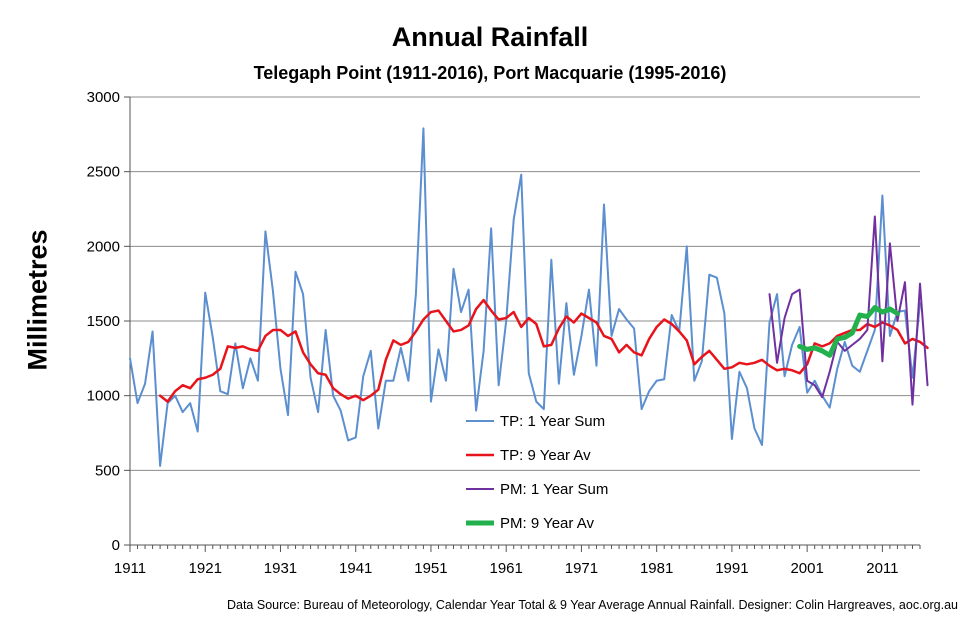 The width and height of the screenshot is (980, 634). I want to click on x-tick-label: 1941, so click(355, 568).